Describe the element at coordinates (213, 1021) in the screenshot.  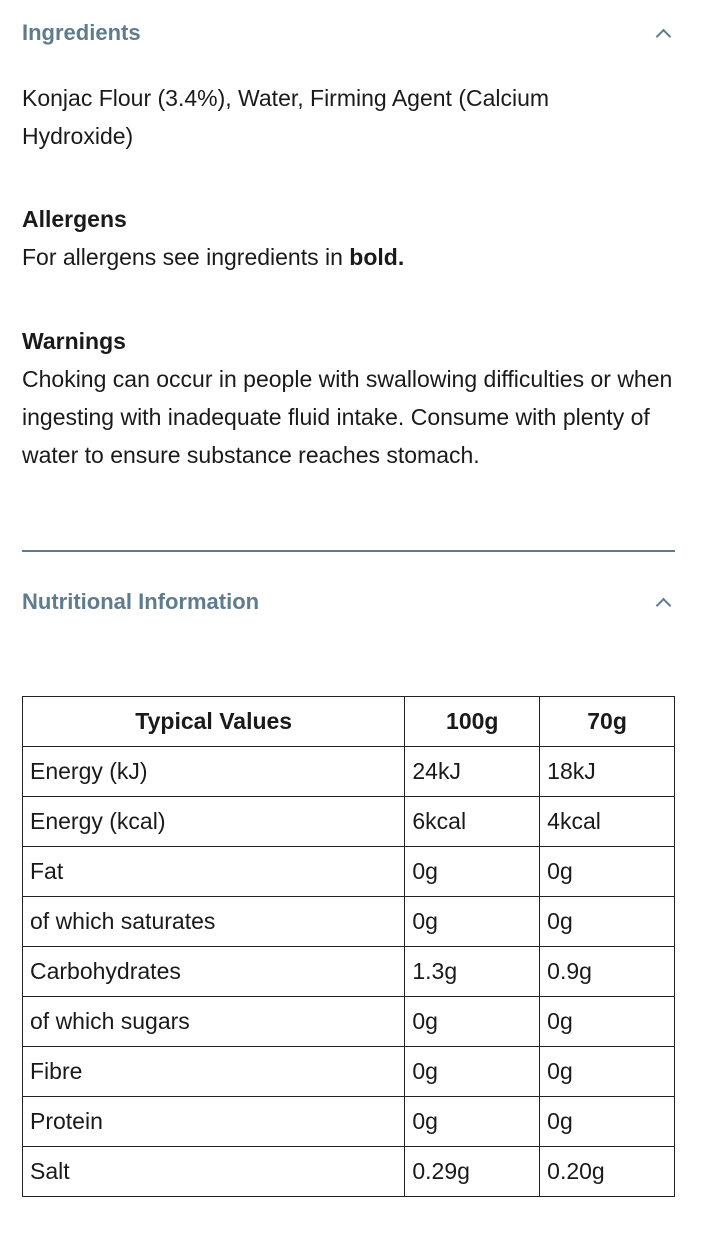
I see `nutrient-name: of which sugars` at that location.